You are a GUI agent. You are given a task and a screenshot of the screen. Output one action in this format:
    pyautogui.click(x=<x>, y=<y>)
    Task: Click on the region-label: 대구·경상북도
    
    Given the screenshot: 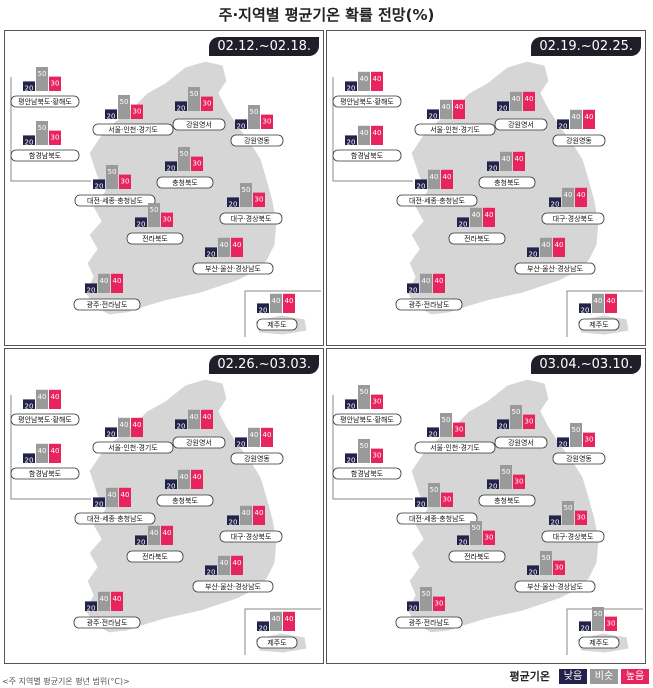 What is the action you would take?
    pyautogui.click(x=251, y=536)
    